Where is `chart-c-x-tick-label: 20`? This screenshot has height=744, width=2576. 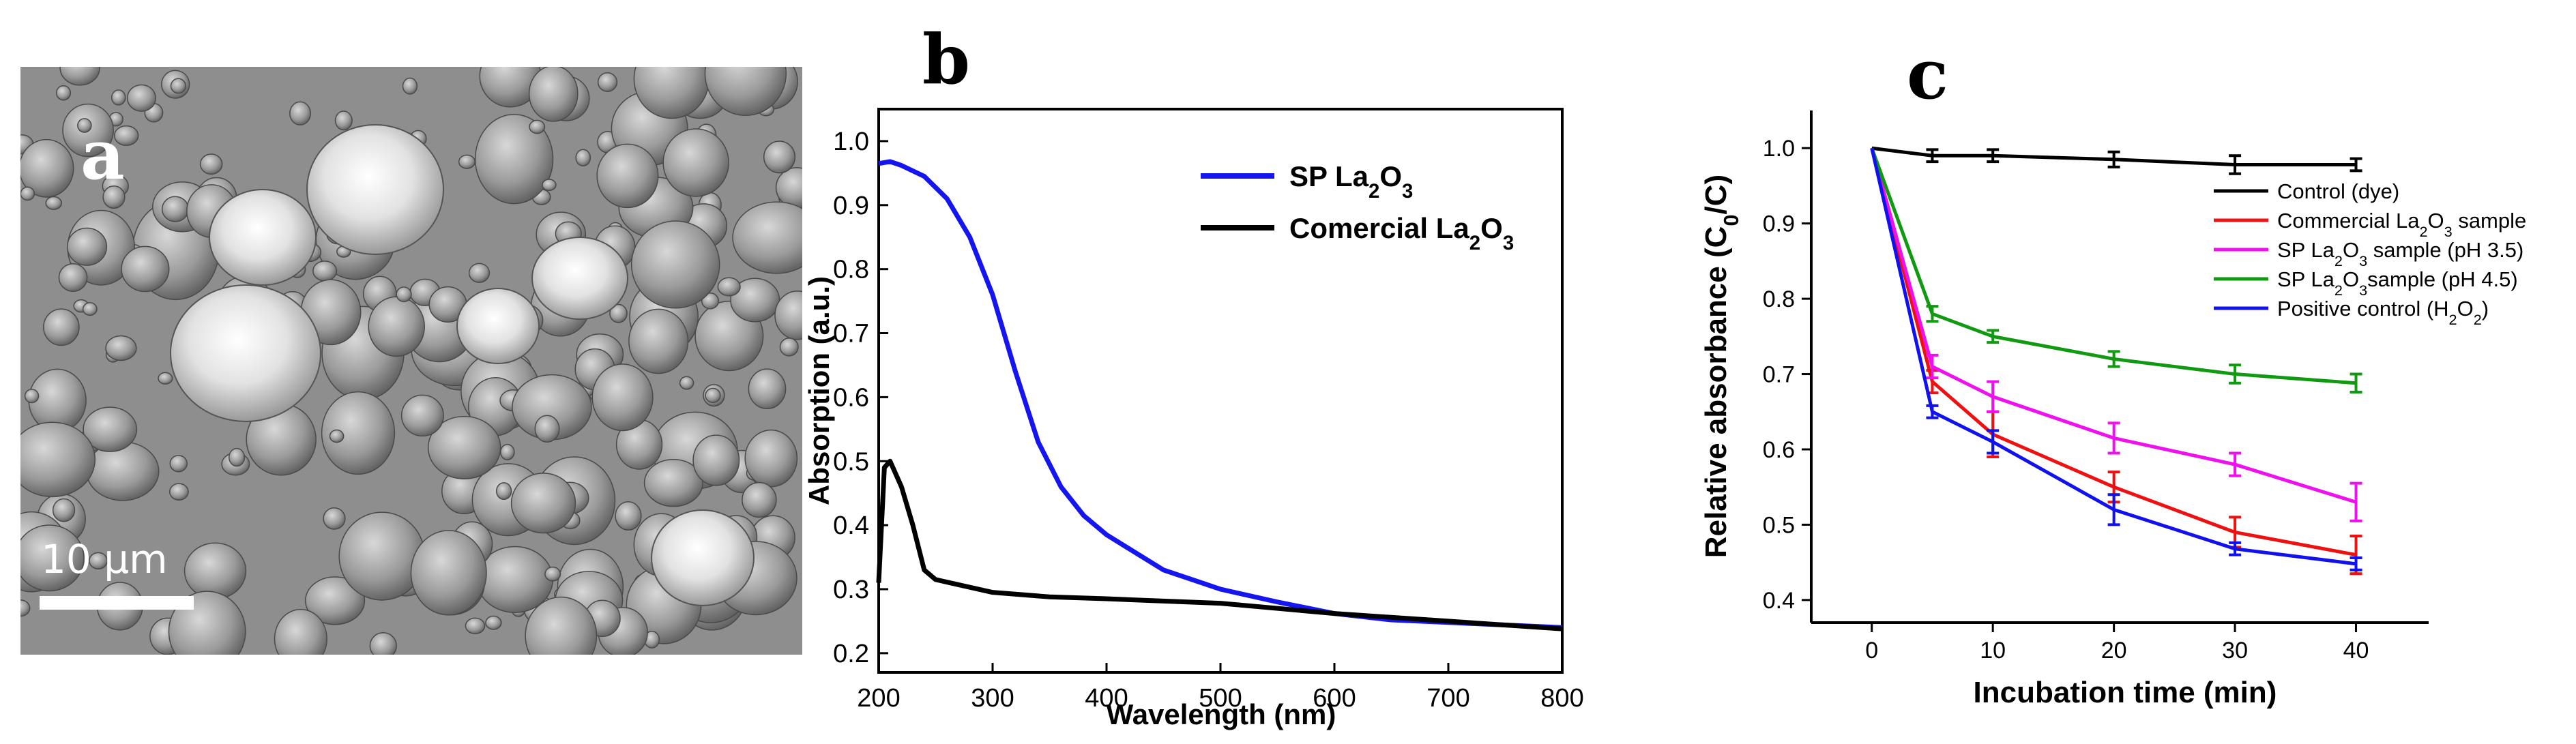 chart-c-x-tick-label: 20 is located at coordinates (2114, 651).